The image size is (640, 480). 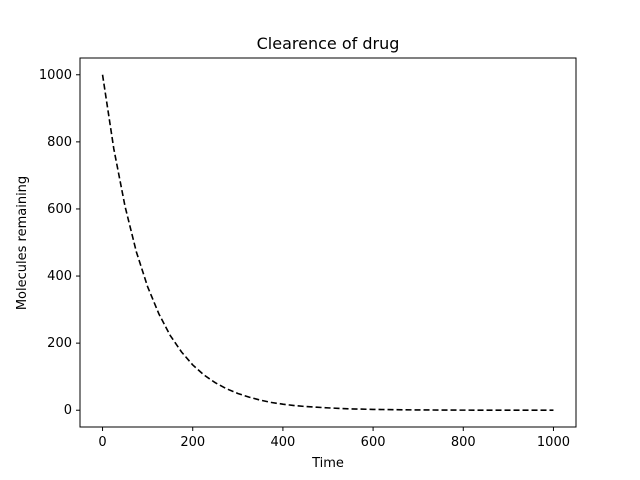 What do you see at coordinates (55, 75) in the screenshot?
I see `y-tick-label: 1000` at bounding box center [55, 75].